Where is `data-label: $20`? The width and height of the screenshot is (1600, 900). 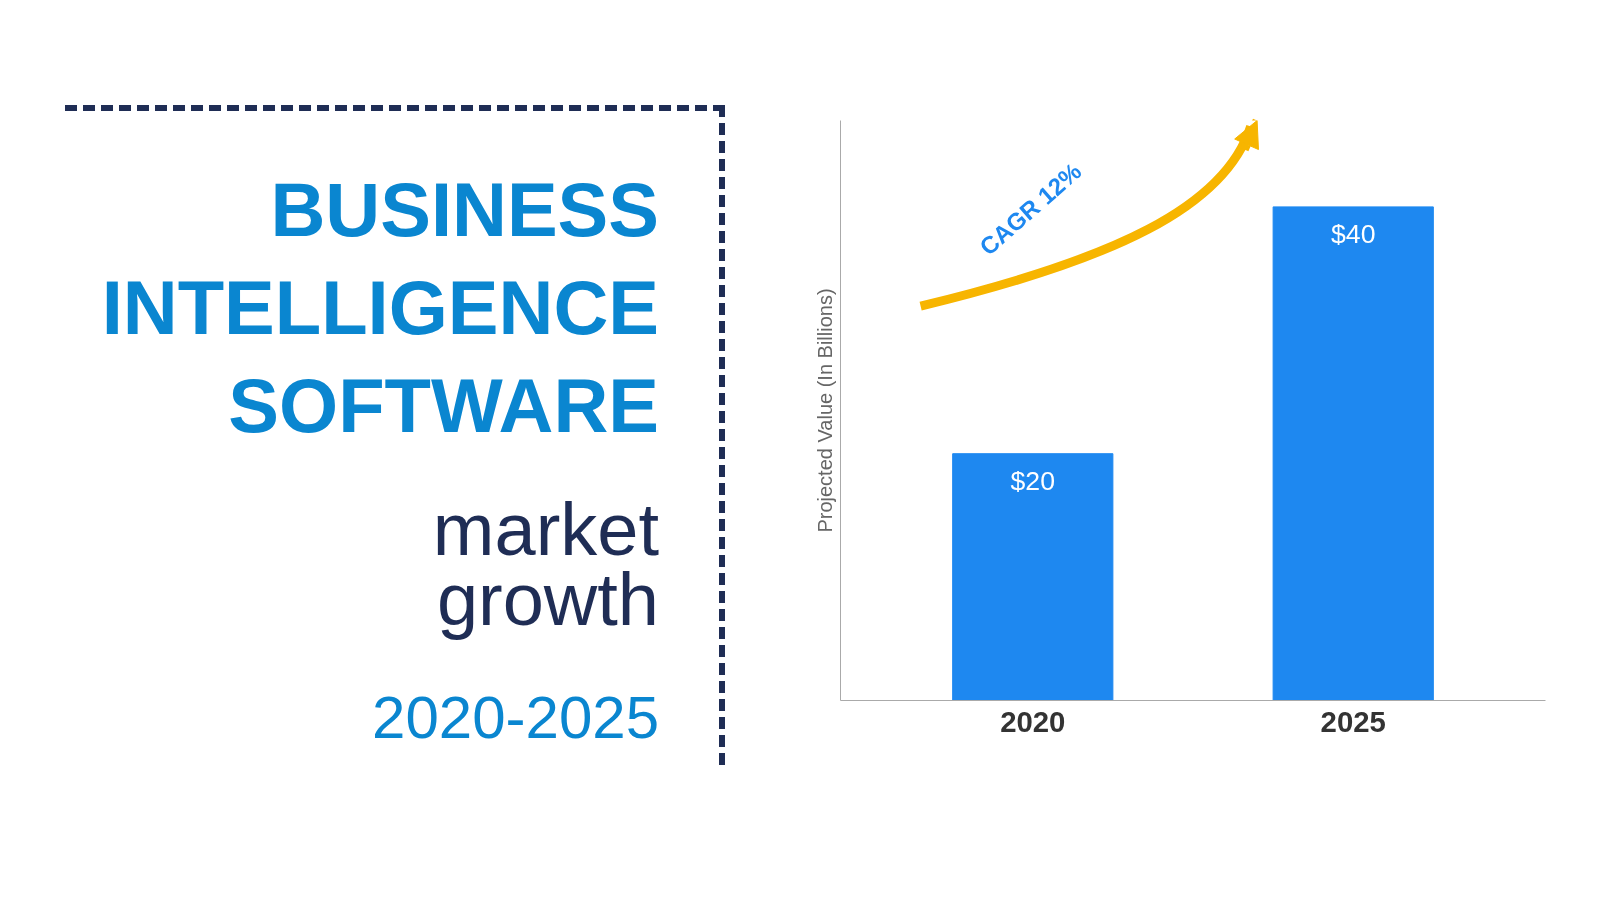 data-label: $20 is located at coordinates (1033, 480).